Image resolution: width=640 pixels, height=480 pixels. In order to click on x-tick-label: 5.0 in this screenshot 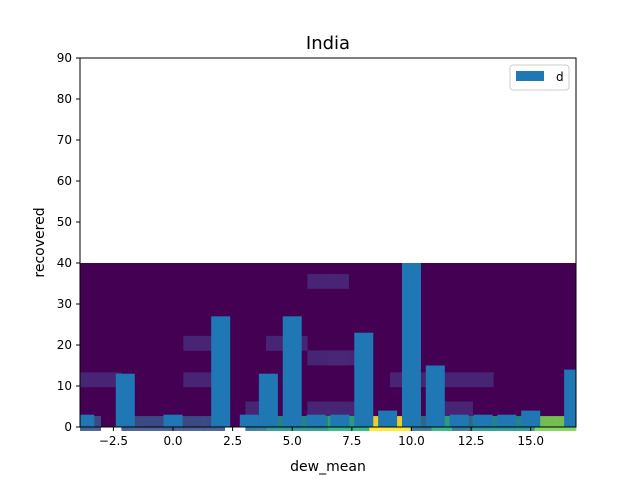, I will do `click(292, 441)`.